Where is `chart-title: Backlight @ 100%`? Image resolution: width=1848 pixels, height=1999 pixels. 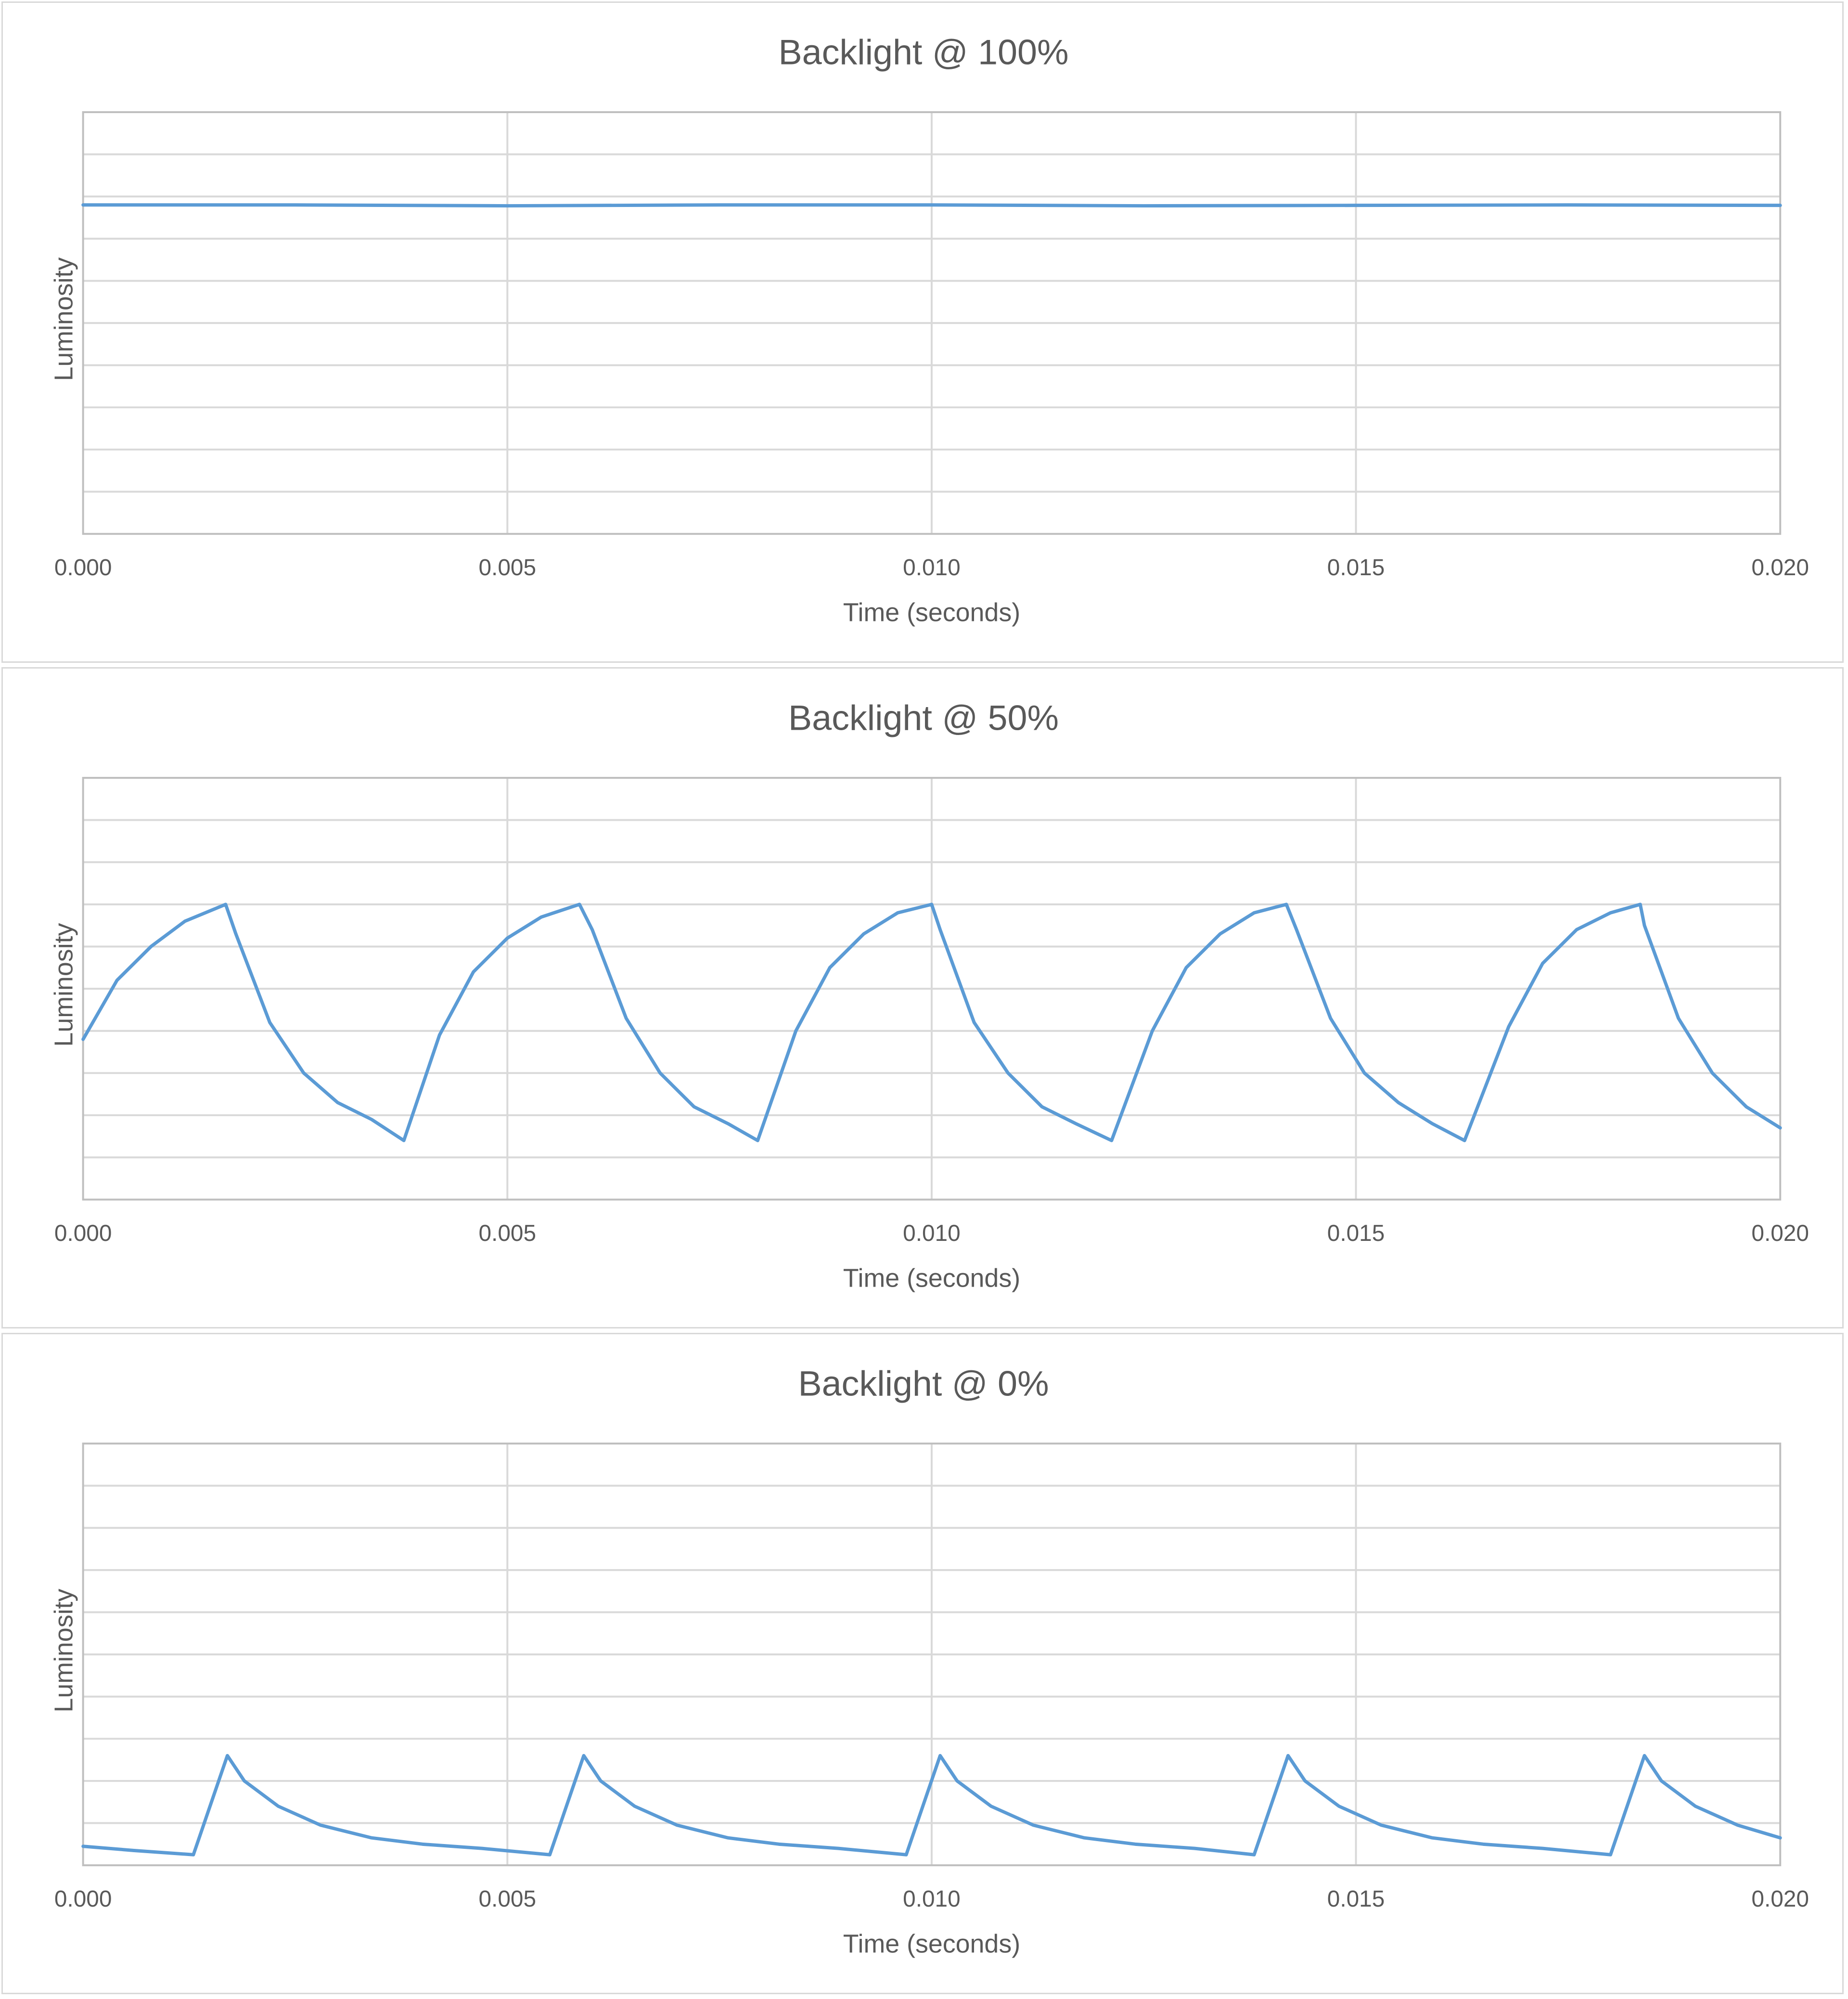
chart-title: Backlight @ 100% is located at coordinates (924, 52).